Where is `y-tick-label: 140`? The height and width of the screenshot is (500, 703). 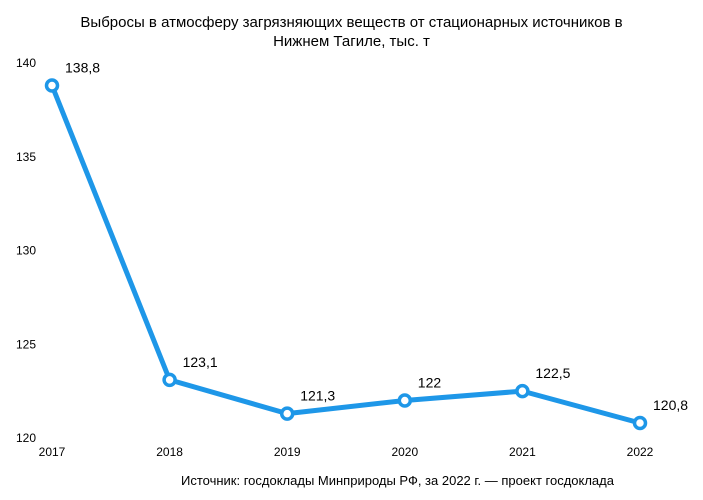
y-tick-label: 140 is located at coordinates (26, 63).